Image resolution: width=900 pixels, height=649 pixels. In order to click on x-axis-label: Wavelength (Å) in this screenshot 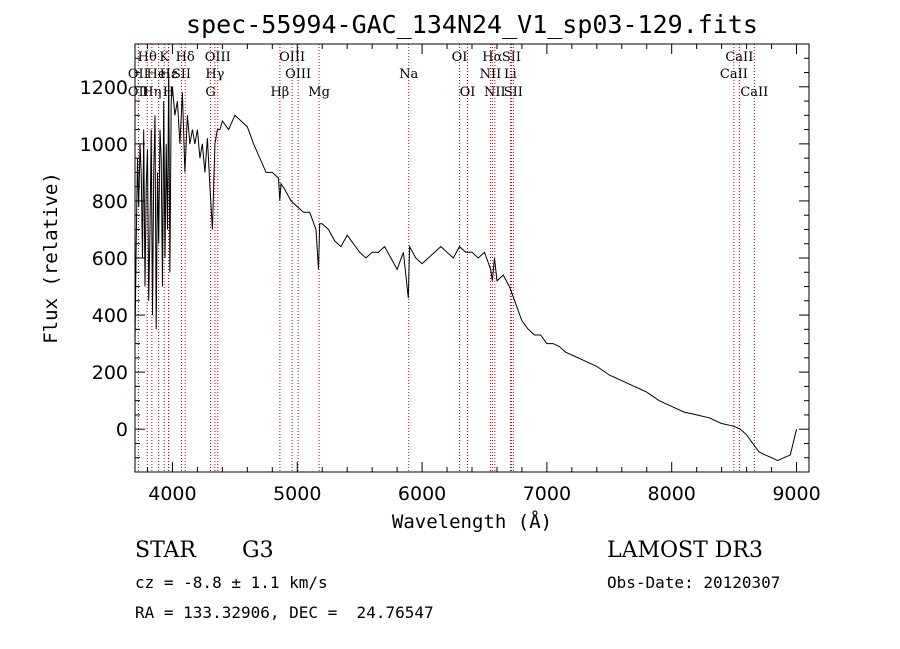, I will do `click(472, 521)`.